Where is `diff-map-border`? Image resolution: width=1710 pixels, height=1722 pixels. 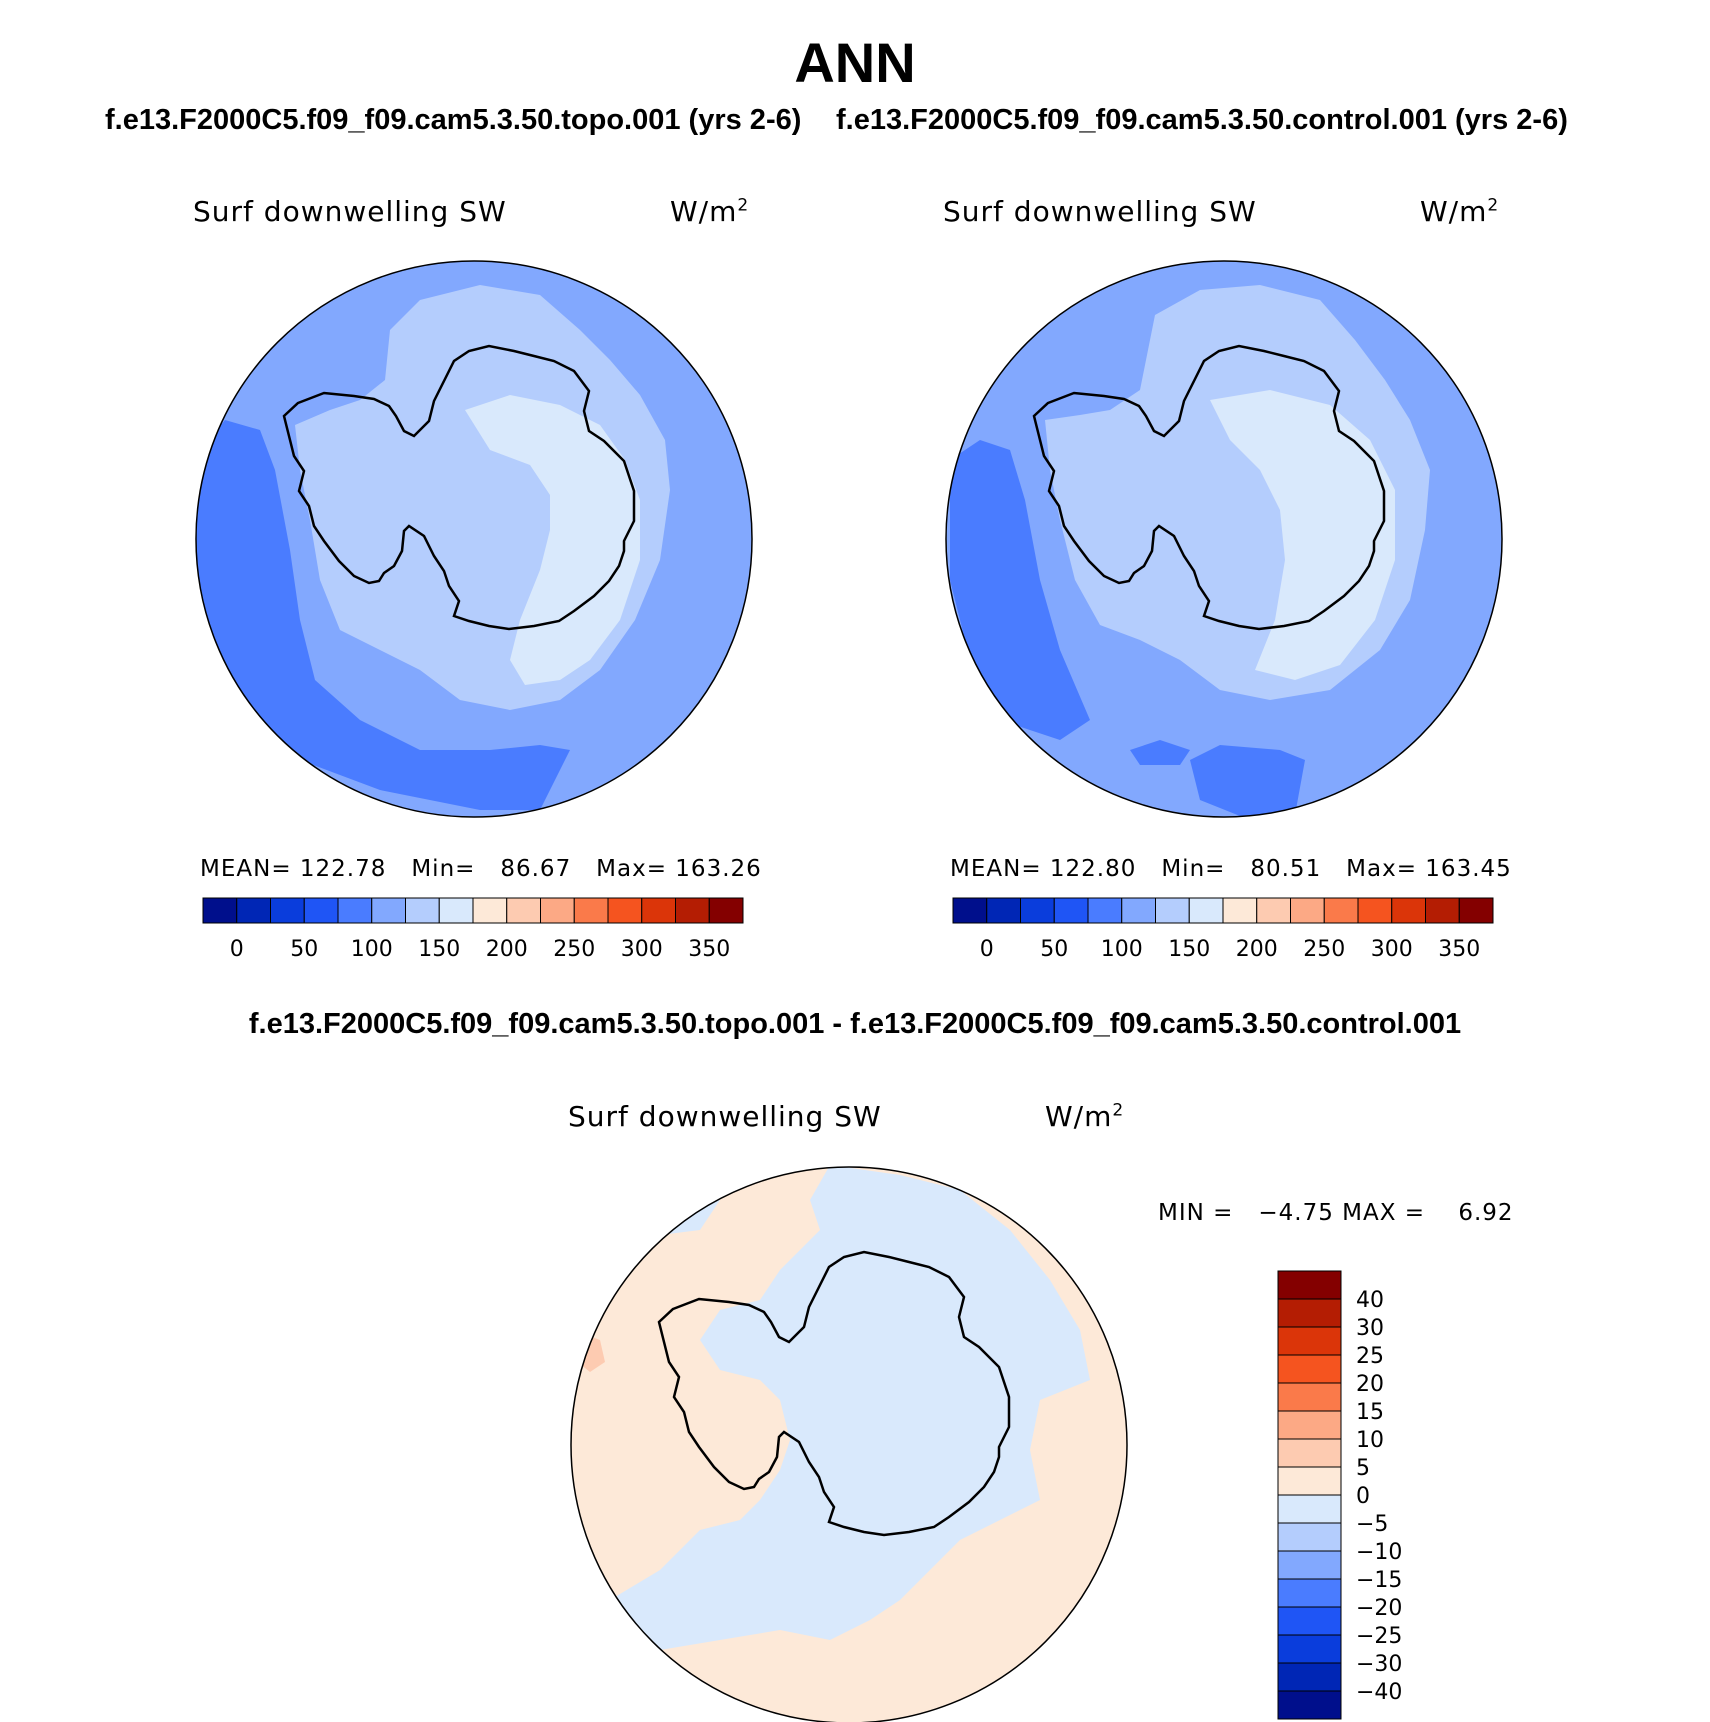
diff-map-border is located at coordinates (849, 1444).